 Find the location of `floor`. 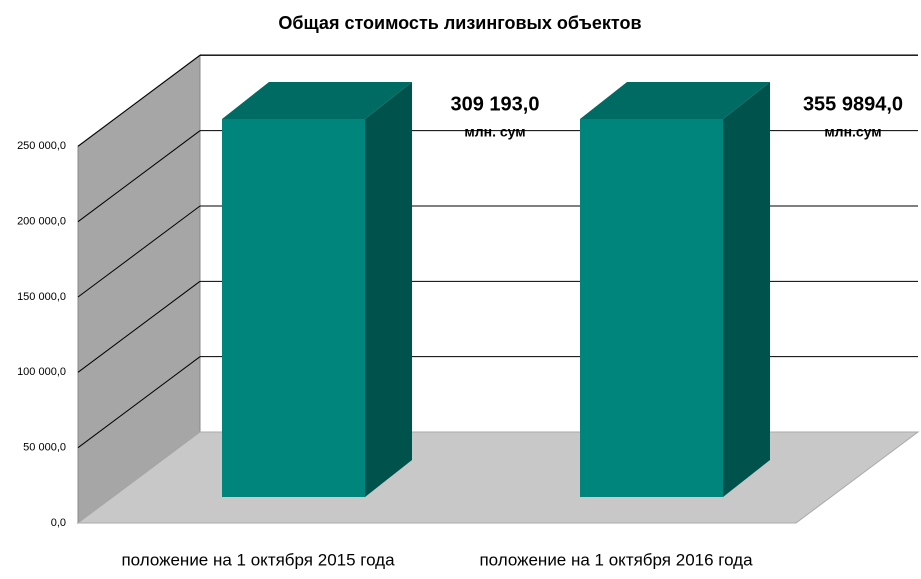

floor is located at coordinates (498, 477).